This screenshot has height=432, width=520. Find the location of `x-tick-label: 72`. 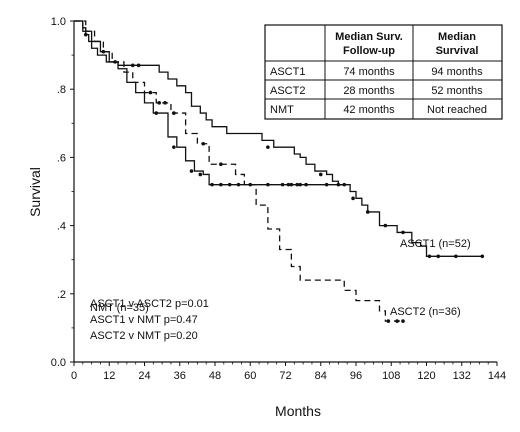

x-tick-label: 72 is located at coordinates (285, 376).